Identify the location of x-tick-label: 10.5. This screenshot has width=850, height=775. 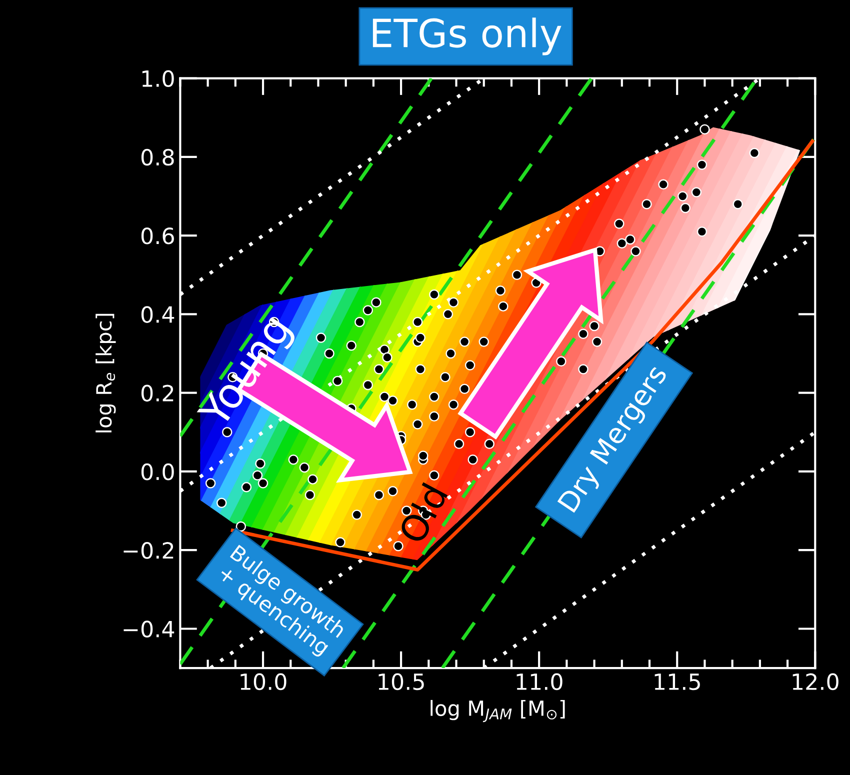
(401, 681).